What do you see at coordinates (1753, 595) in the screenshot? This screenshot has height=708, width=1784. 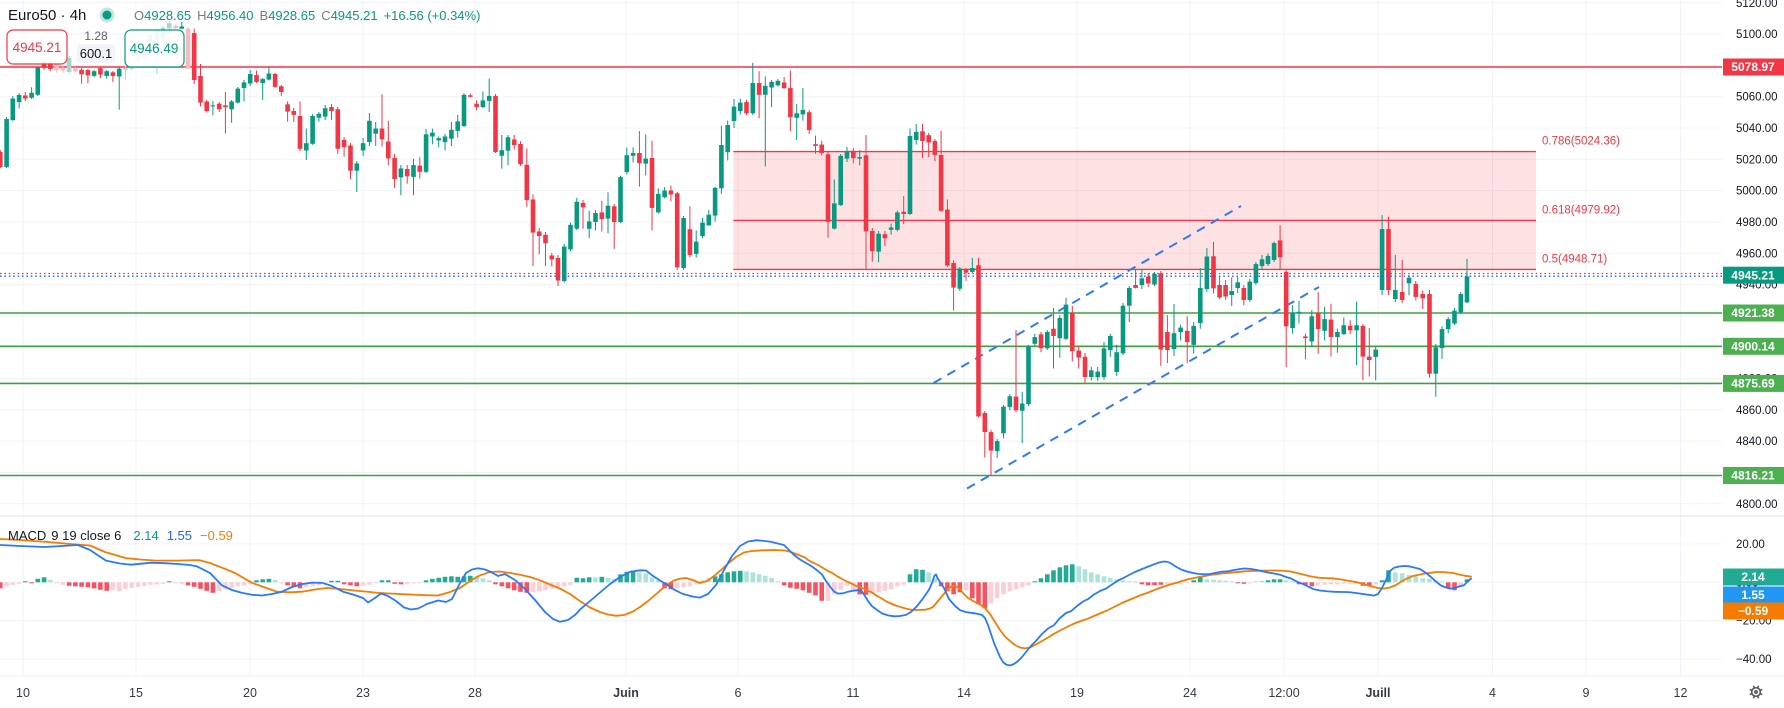 I see `svg-text: 1.55` at bounding box center [1753, 595].